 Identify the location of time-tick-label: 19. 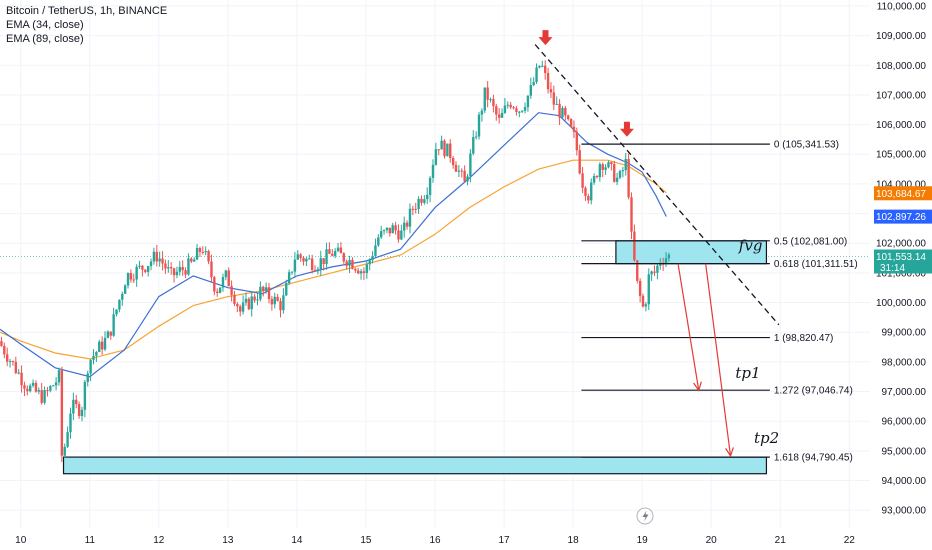
(643, 540).